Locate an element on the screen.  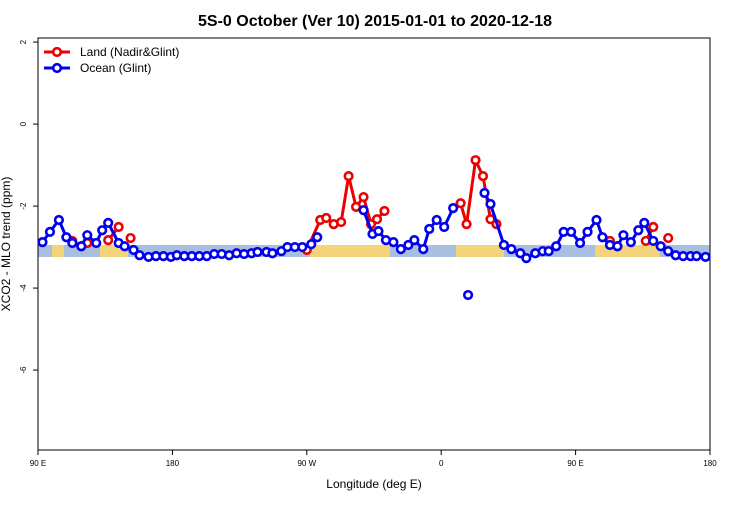
legend-label: Land (Nadir&Glint) is located at coordinates (129, 52).